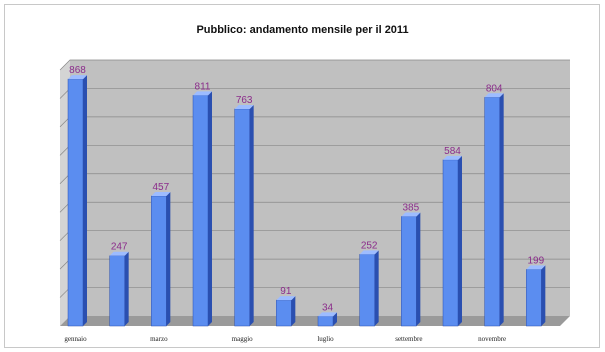 This screenshot has height=352, width=605. I want to click on data-label: 811, so click(203, 86).